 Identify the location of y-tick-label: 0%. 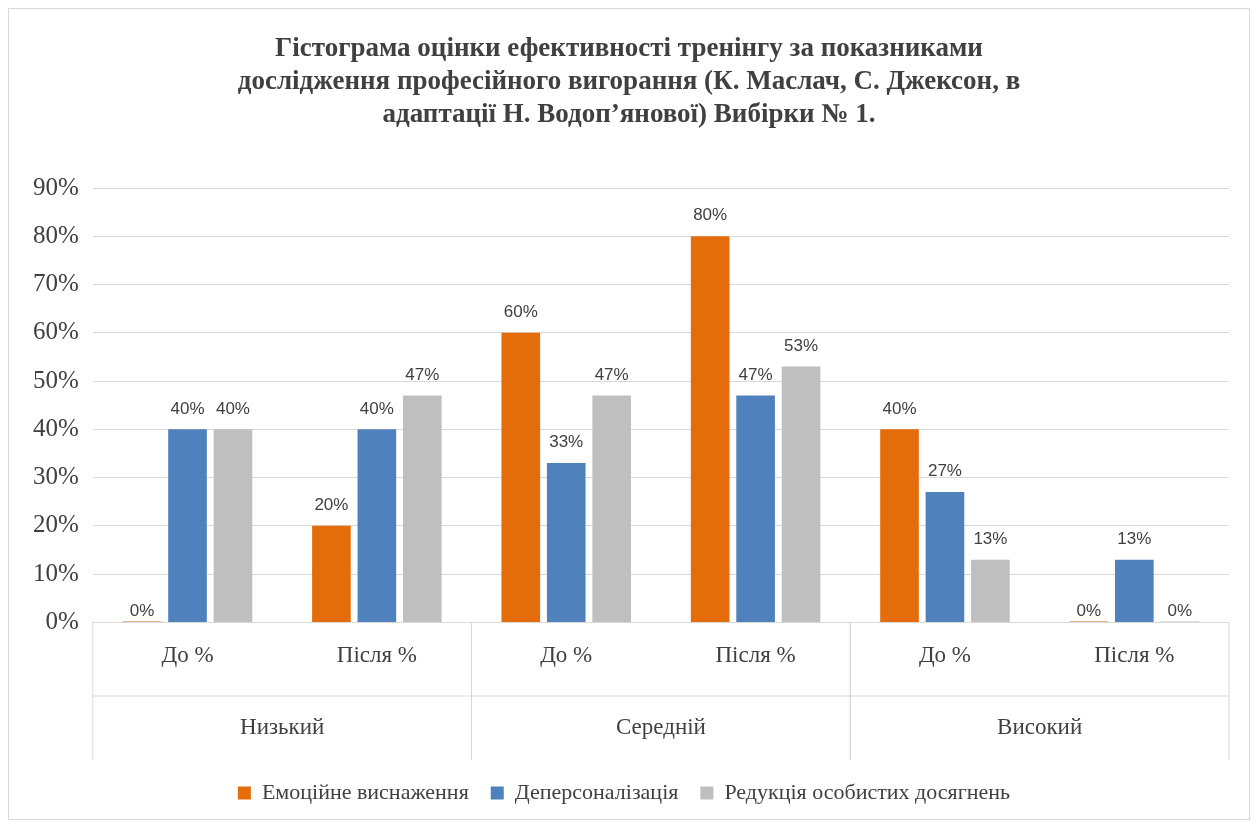
(62, 620).